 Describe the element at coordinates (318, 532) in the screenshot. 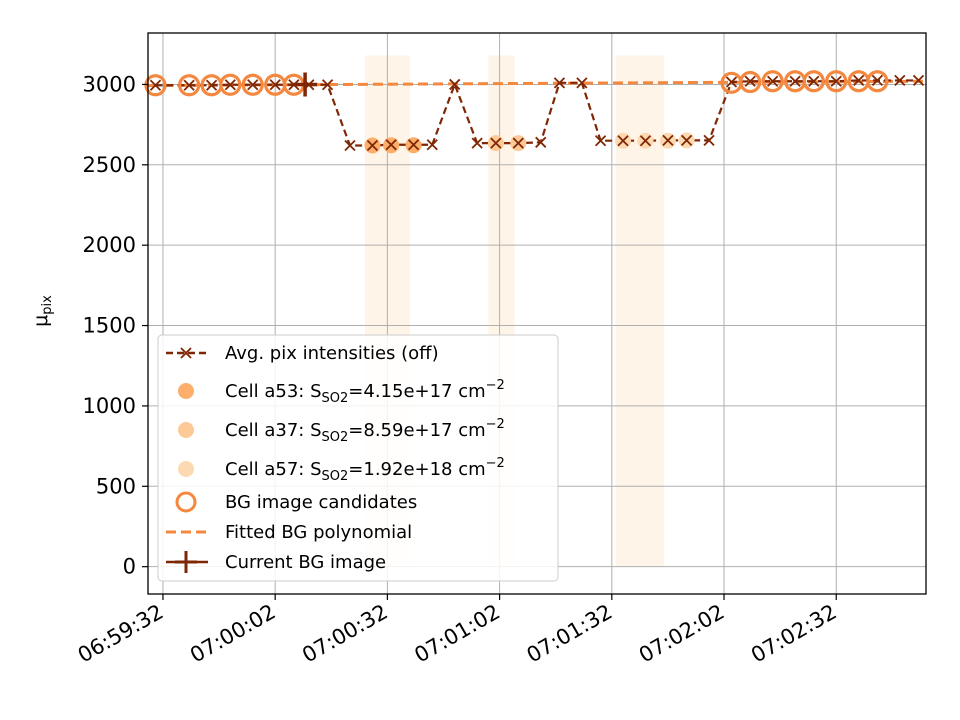

I see `legend-label-fit: Fitted BG polynomial` at that location.